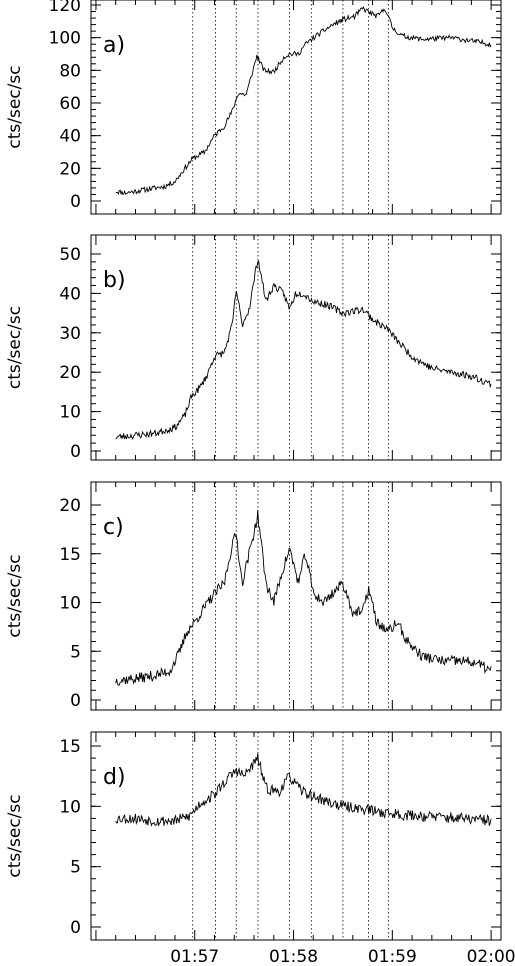 The image size is (515, 966). I want to click on y-tick-label: 100, so click(65, 39).